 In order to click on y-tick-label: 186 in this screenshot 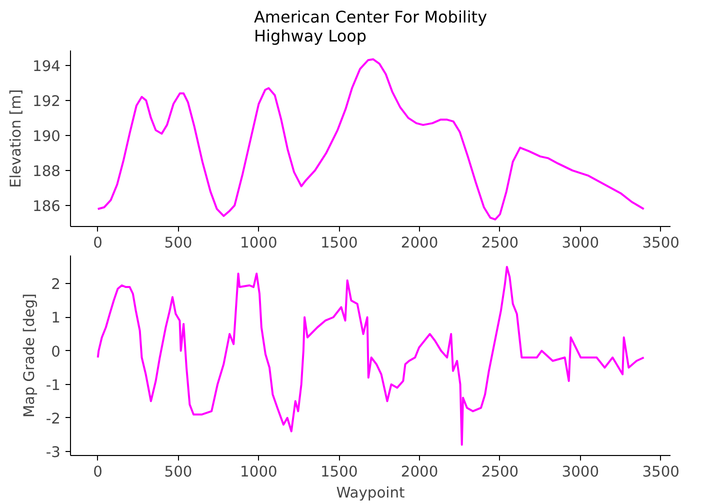, I will do `click(46, 206)`.